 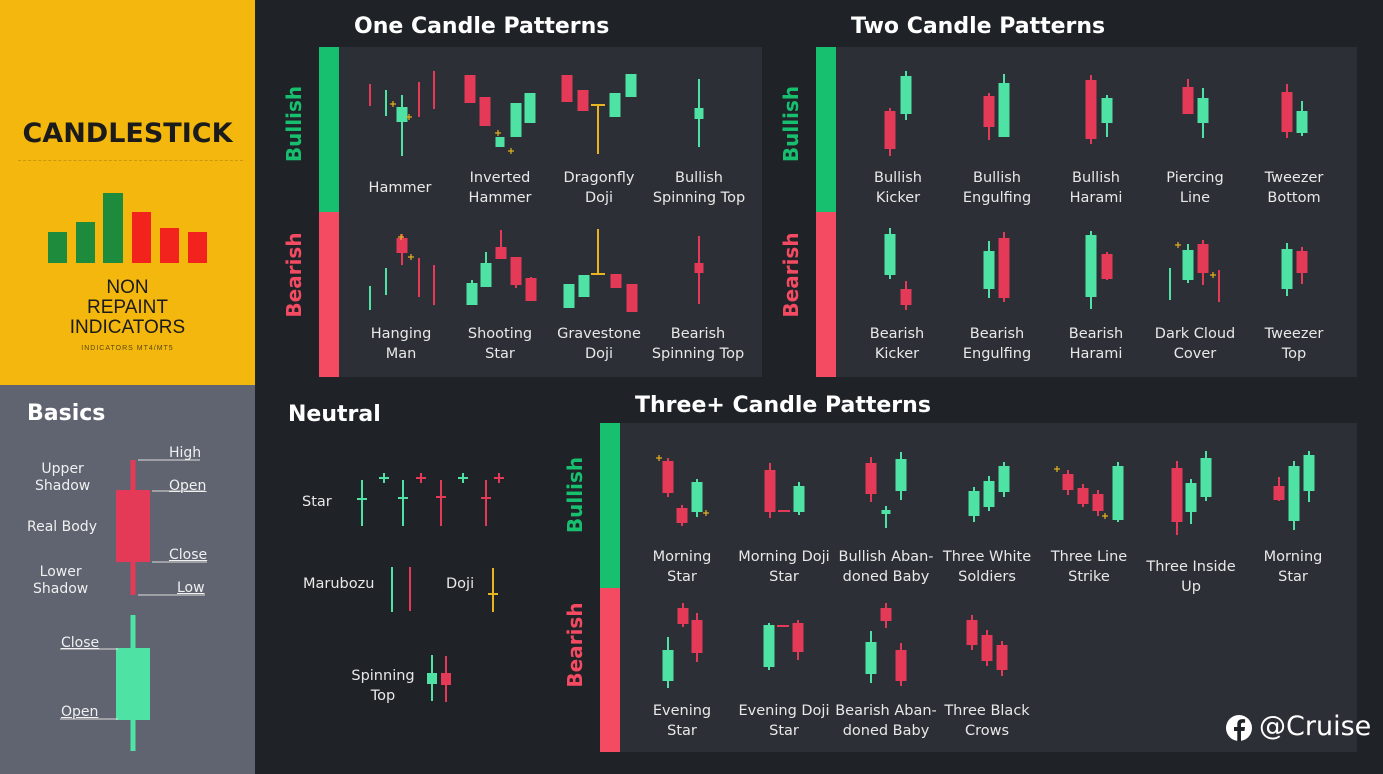 I want to click on upper-shadow-label: Upper Shadow, so click(x=63, y=477).